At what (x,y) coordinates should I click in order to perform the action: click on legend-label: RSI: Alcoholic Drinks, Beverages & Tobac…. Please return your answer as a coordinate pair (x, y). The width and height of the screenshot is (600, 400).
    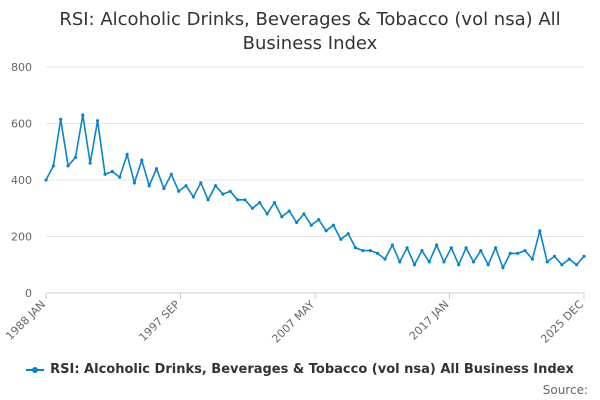
    Looking at the image, I should click on (312, 369).